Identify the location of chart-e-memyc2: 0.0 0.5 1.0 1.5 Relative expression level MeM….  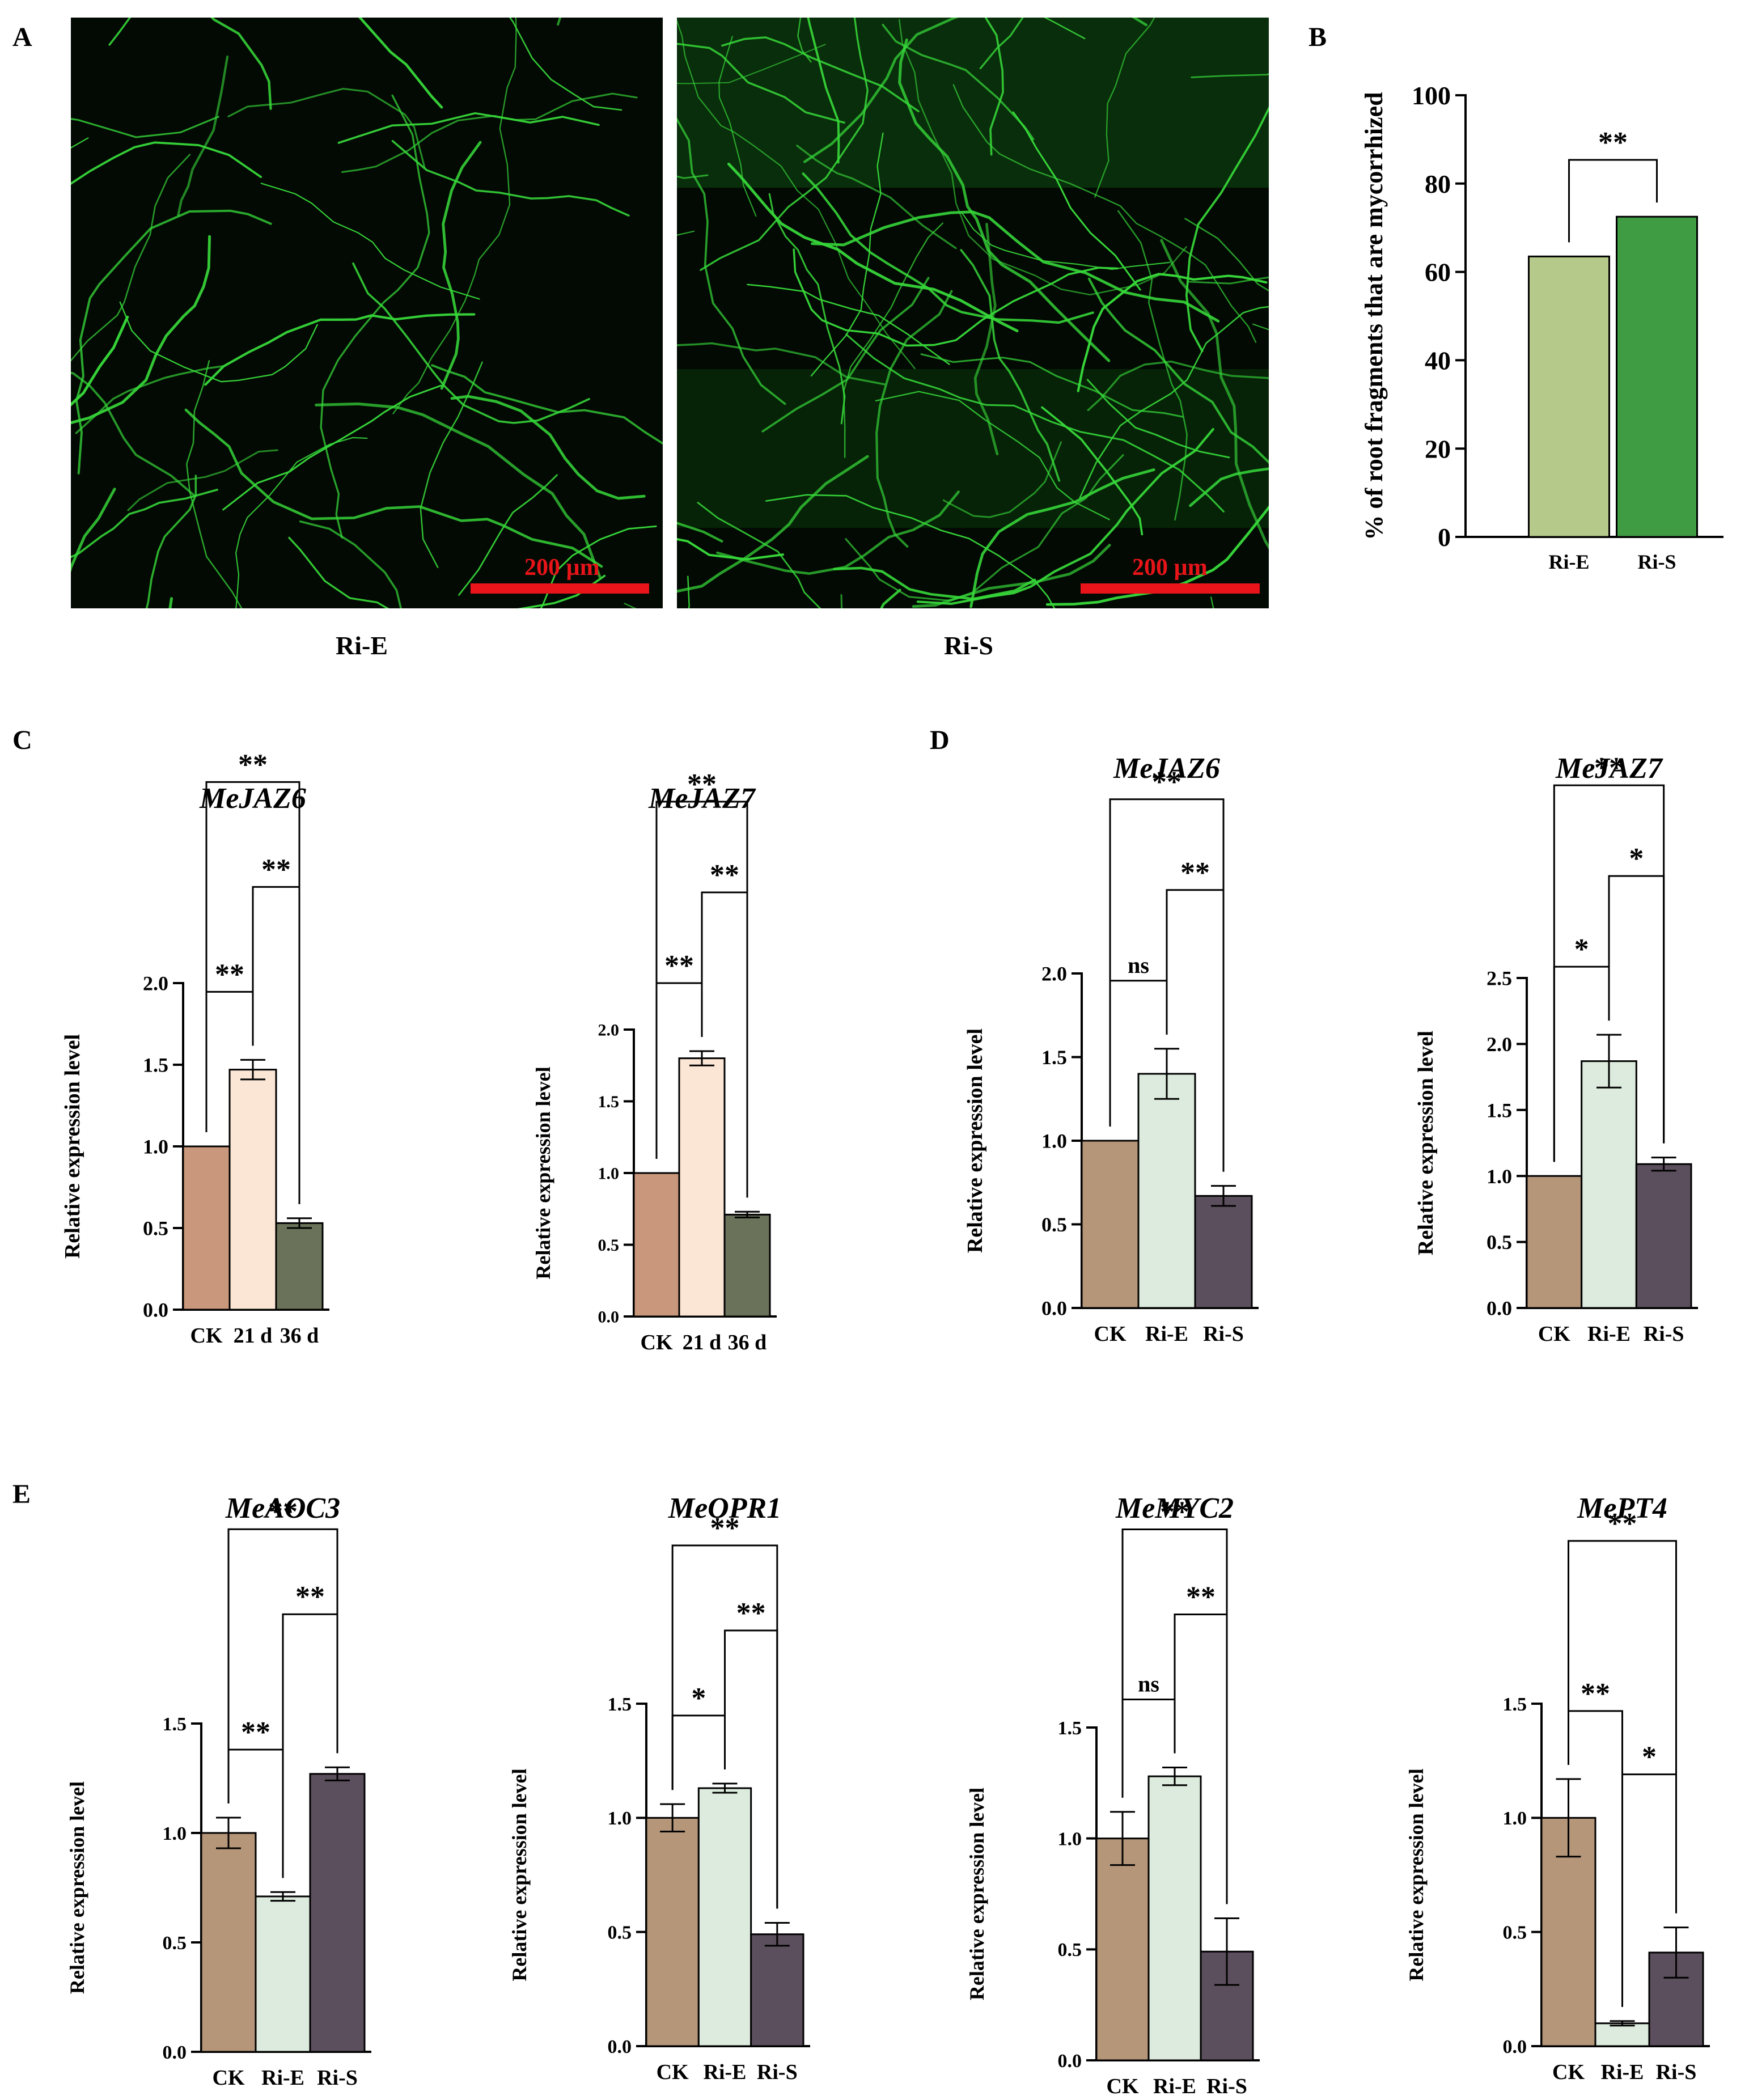
(1112, 1795).